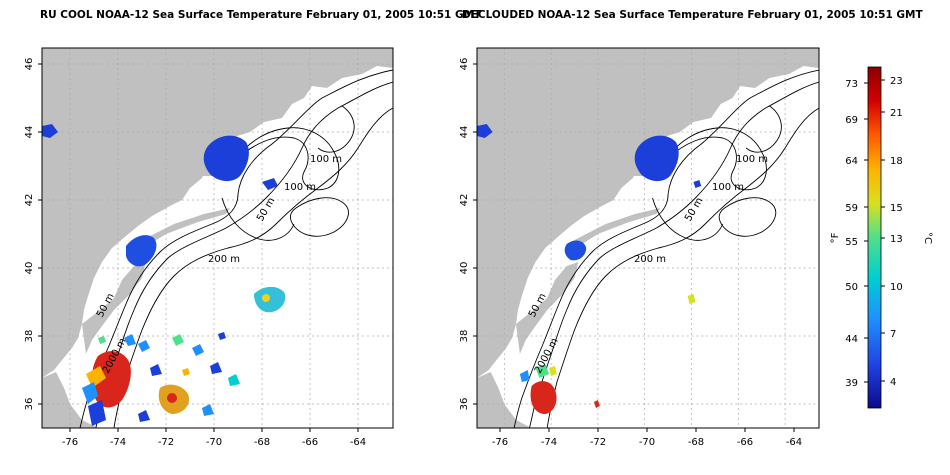 The image size is (950, 475). What do you see at coordinates (589, 269) in the screenshot?
I see `right-sst-patches` at bounding box center [589, 269].